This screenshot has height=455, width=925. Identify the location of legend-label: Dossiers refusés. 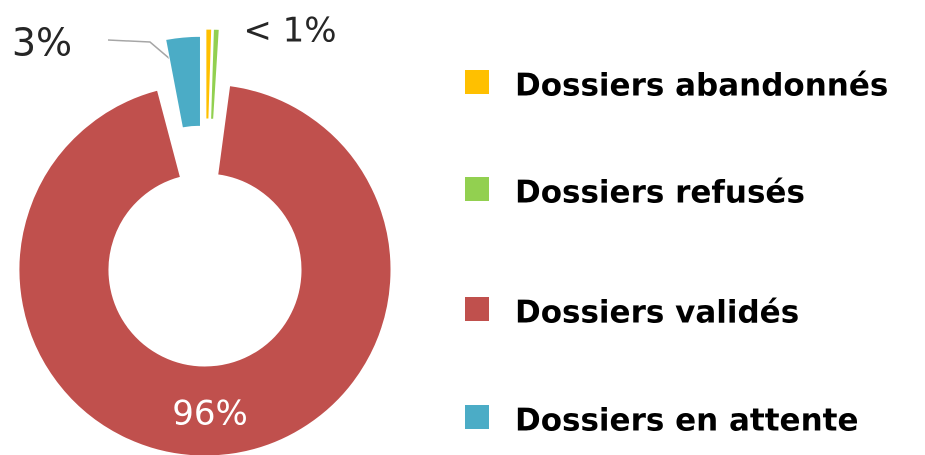
(660, 193).